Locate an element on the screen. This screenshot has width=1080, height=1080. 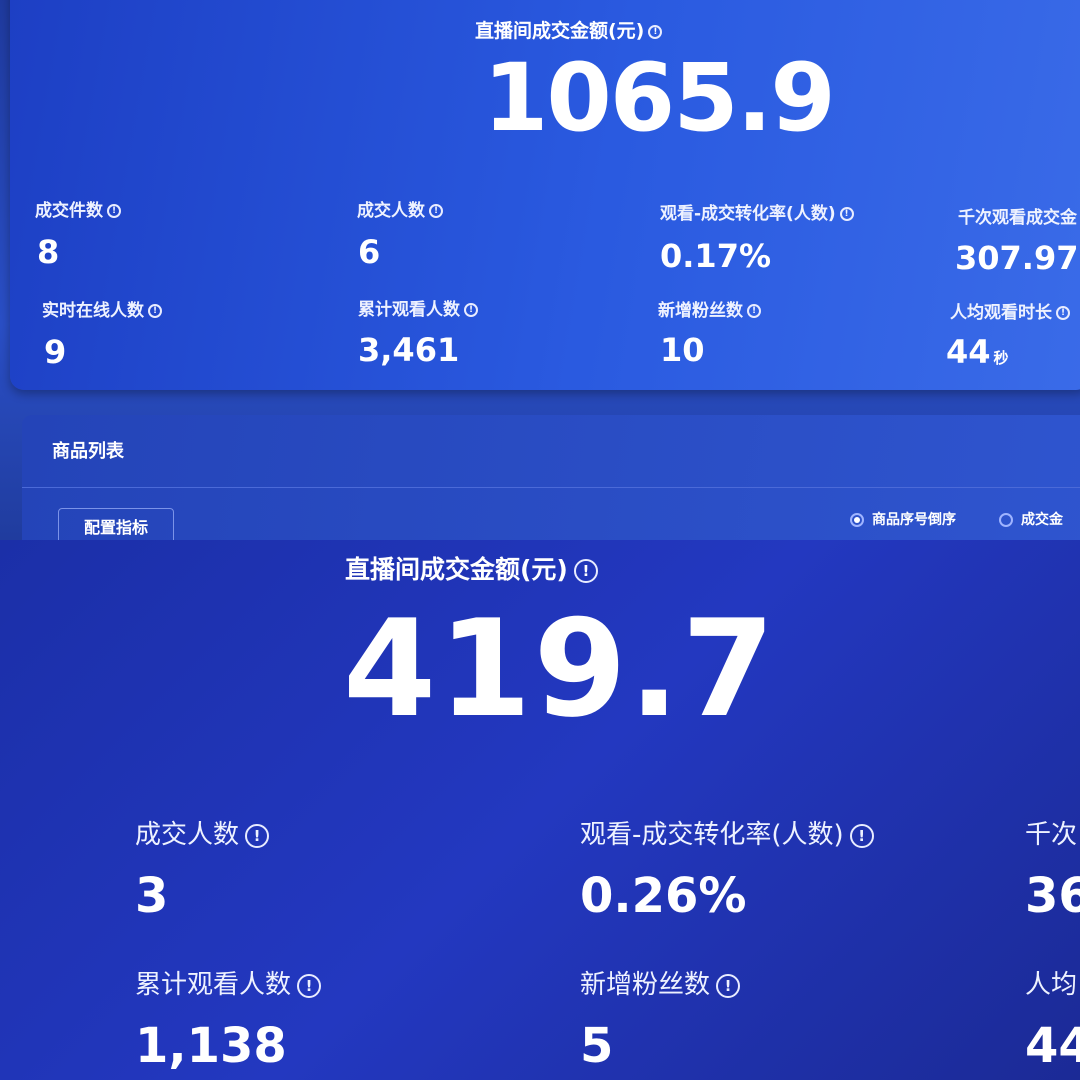
option-text: 商品序号倒序 is located at coordinates (914, 520).